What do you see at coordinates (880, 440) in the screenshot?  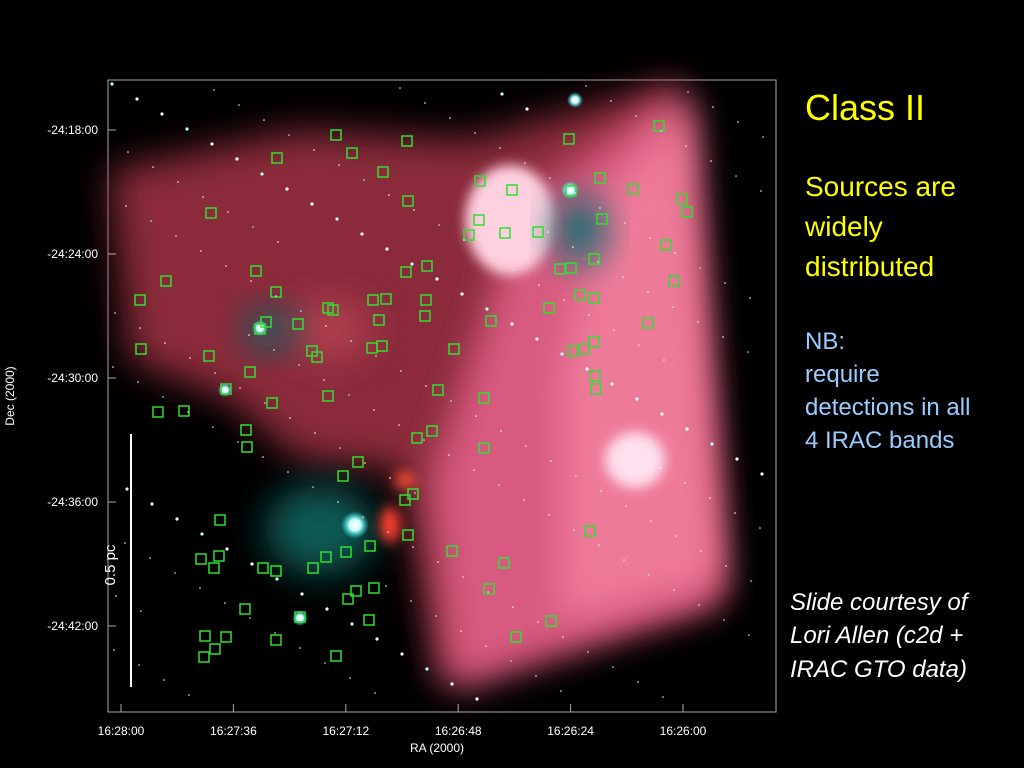 I see `note-line: 4 IRAC bands` at bounding box center [880, 440].